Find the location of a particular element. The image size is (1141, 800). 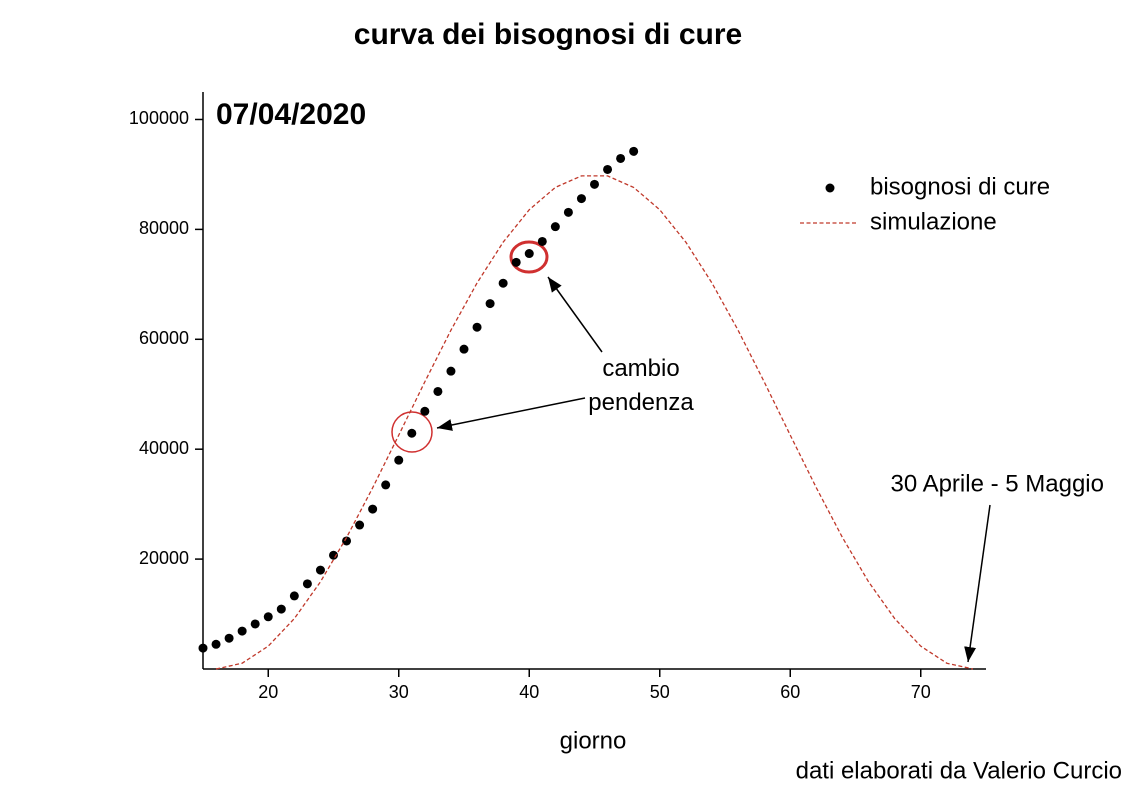

y-tick-label: 20000 is located at coordinates (164, 558).